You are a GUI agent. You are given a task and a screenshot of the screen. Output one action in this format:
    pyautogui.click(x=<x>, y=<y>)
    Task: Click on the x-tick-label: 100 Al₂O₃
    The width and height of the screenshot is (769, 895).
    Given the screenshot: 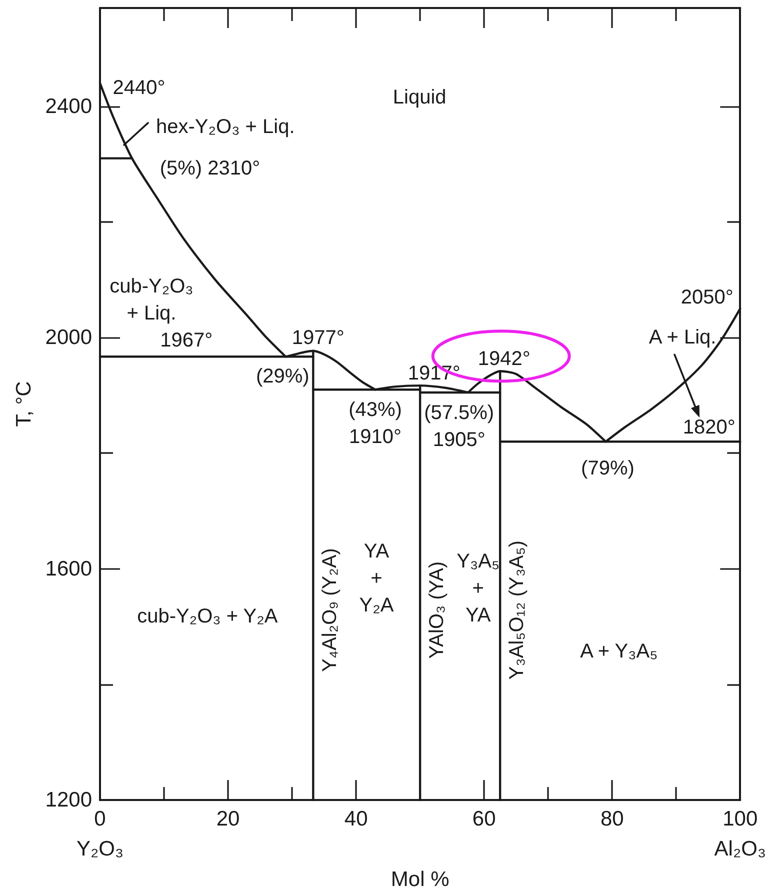 What is the action you would take?
    pyautogui.click(x=740, y=834)
    